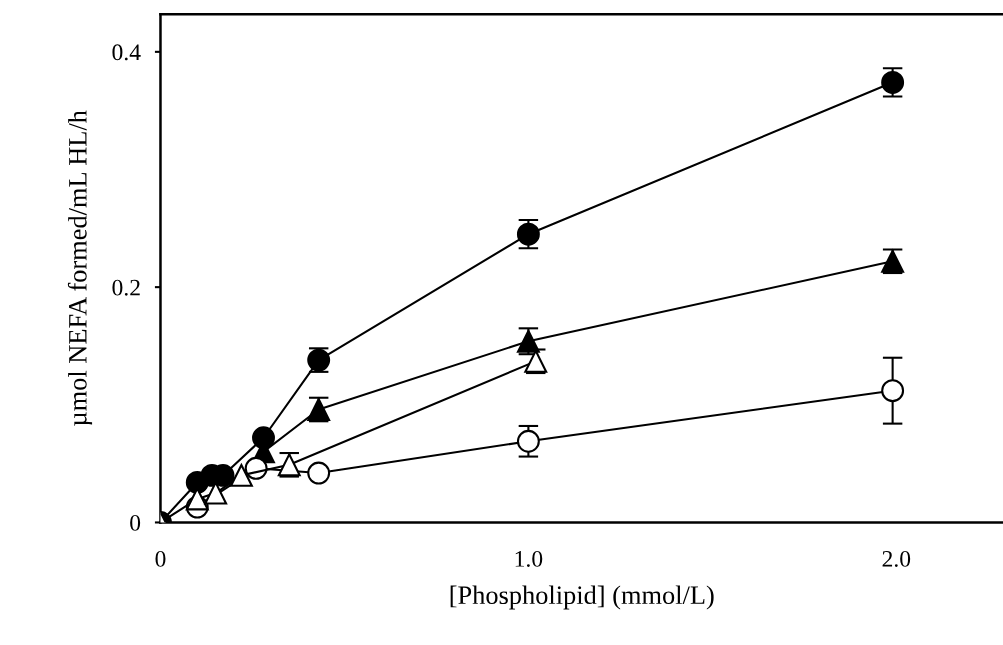  I want to click on y-tick-label: 0.4, so click(126, 52).